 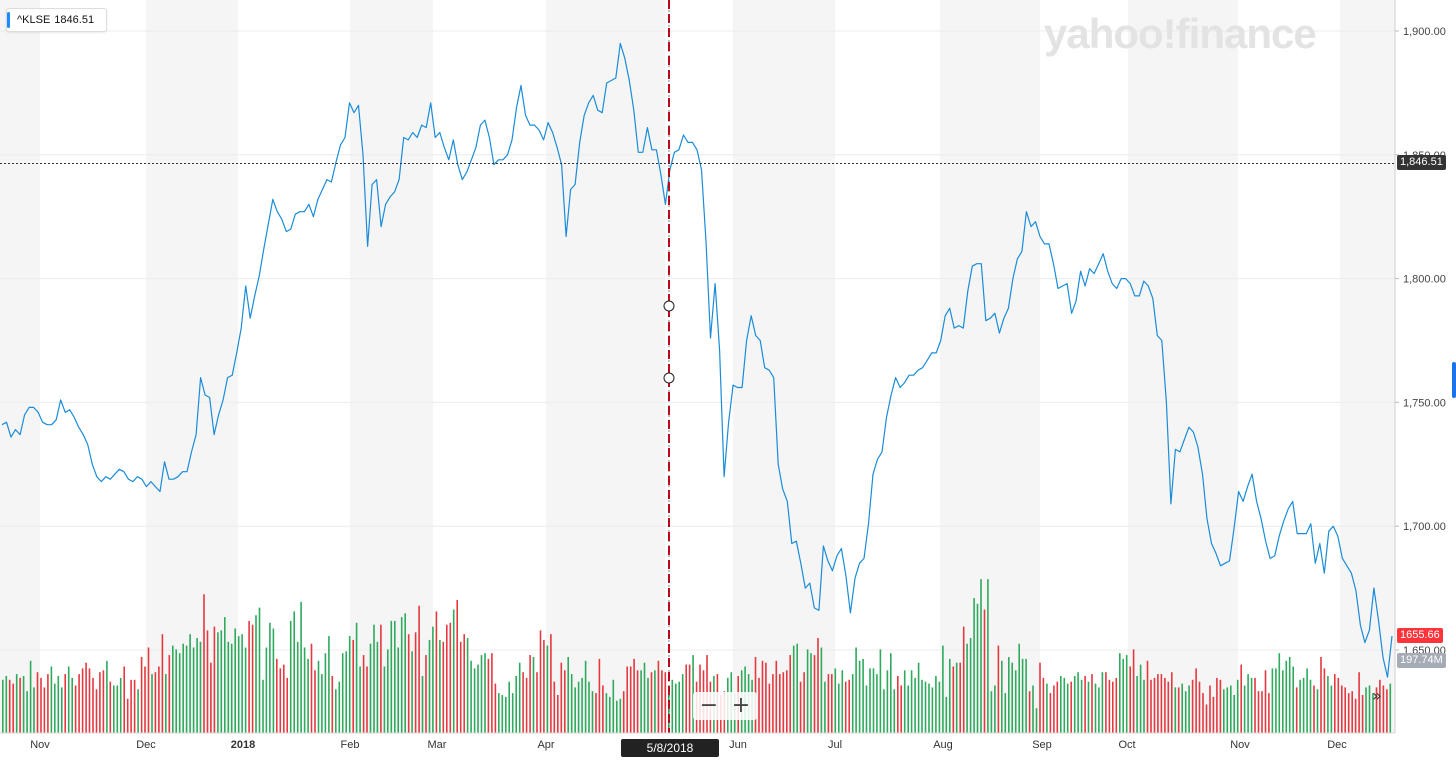 I want to click on zoom-in-button: +, so click(x=741, y=705).